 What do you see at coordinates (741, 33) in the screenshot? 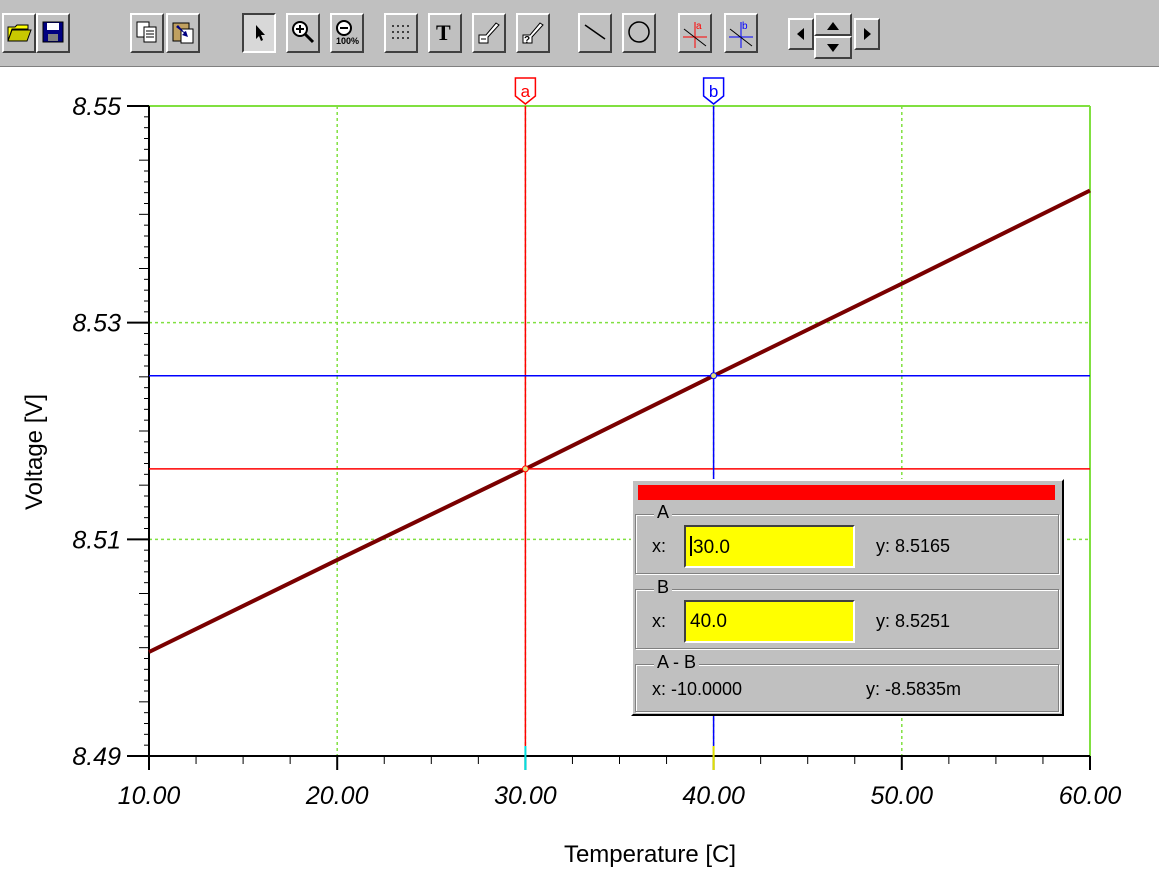
I see `cursor-b-button: b` at bounding box center [741, 33].